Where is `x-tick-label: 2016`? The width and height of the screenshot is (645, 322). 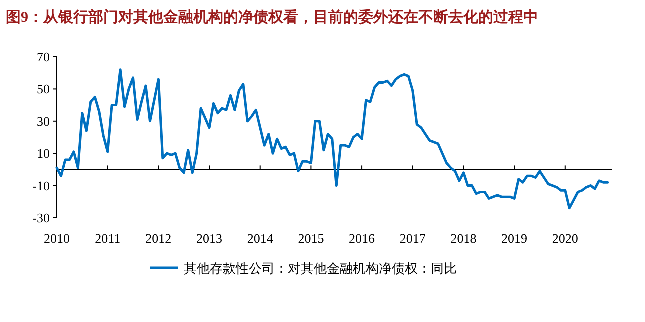
x-tick-label: 2016 is located at coordinates (362, 238).